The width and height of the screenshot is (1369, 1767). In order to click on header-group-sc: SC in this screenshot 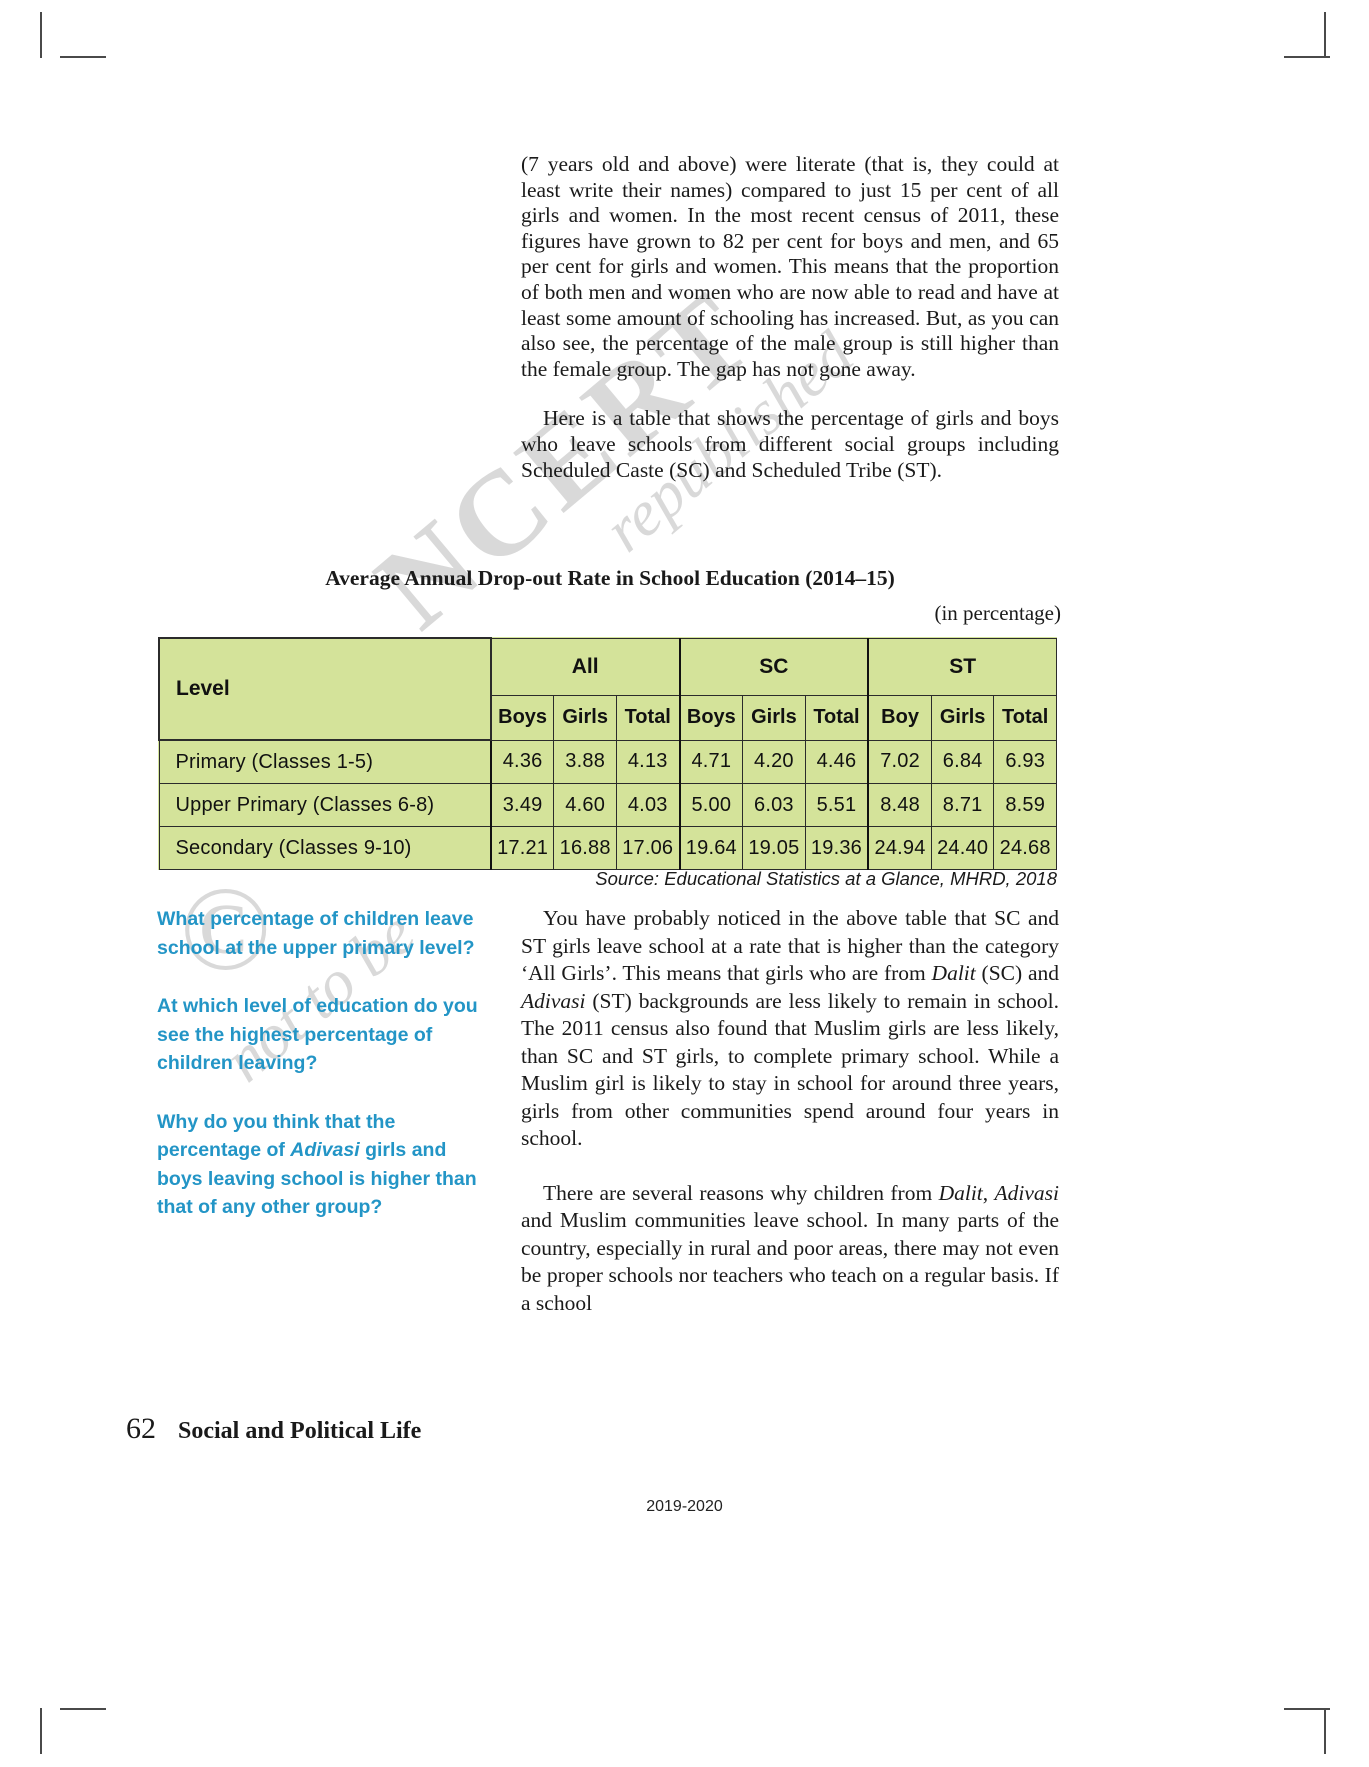, I will do `click(773, 666)`.